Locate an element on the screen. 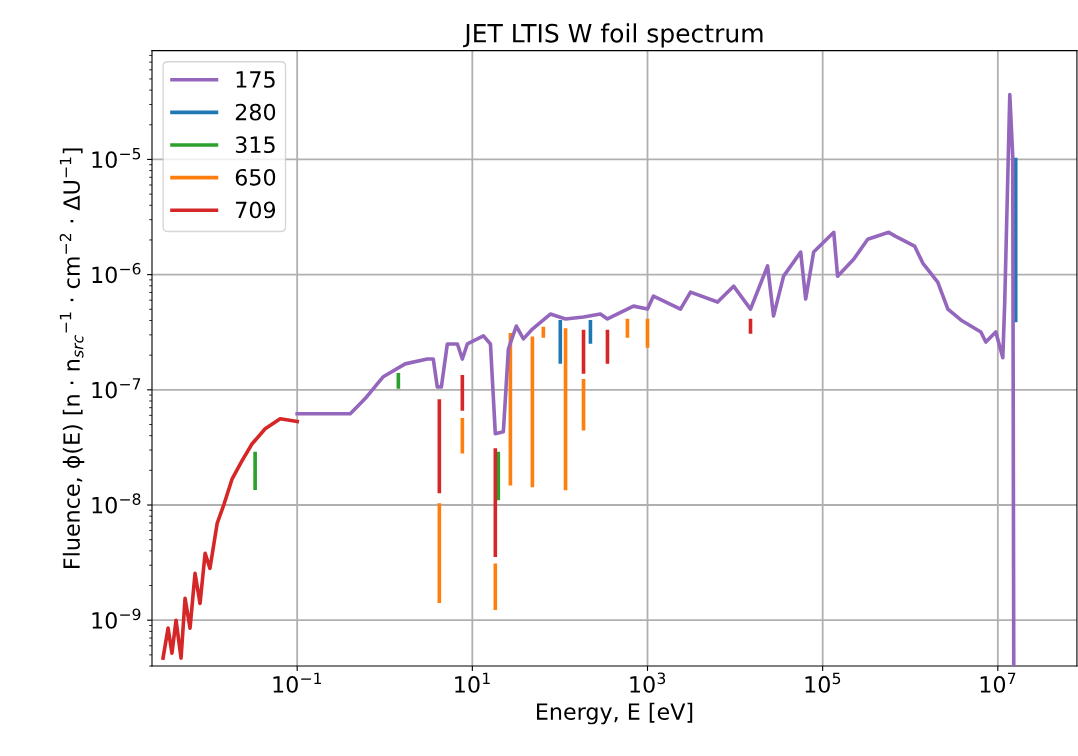 This screenshot has height=756, width=1078. chart-title: JET LTIS W foil spectrum is located at coordinates (613, 35).